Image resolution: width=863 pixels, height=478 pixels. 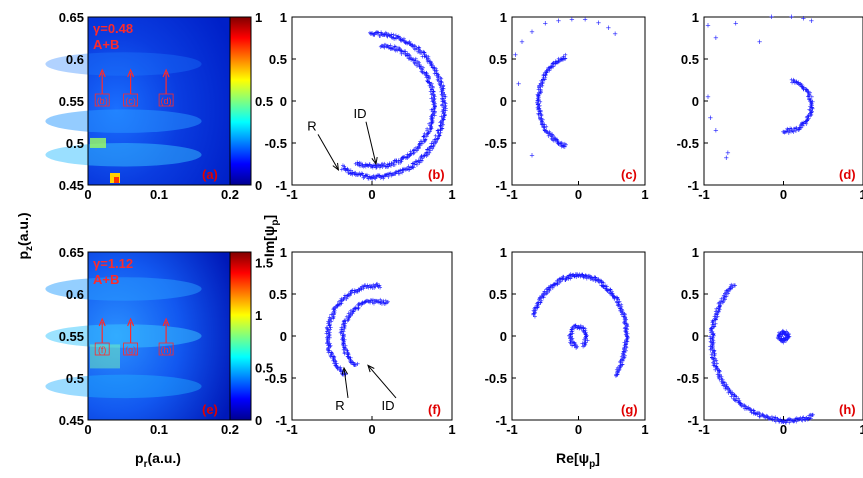 What do you see at coordinates (75, 378) in the screenshot?
I see `y-tick-label: 0.5` at bounding box center [75, 378].